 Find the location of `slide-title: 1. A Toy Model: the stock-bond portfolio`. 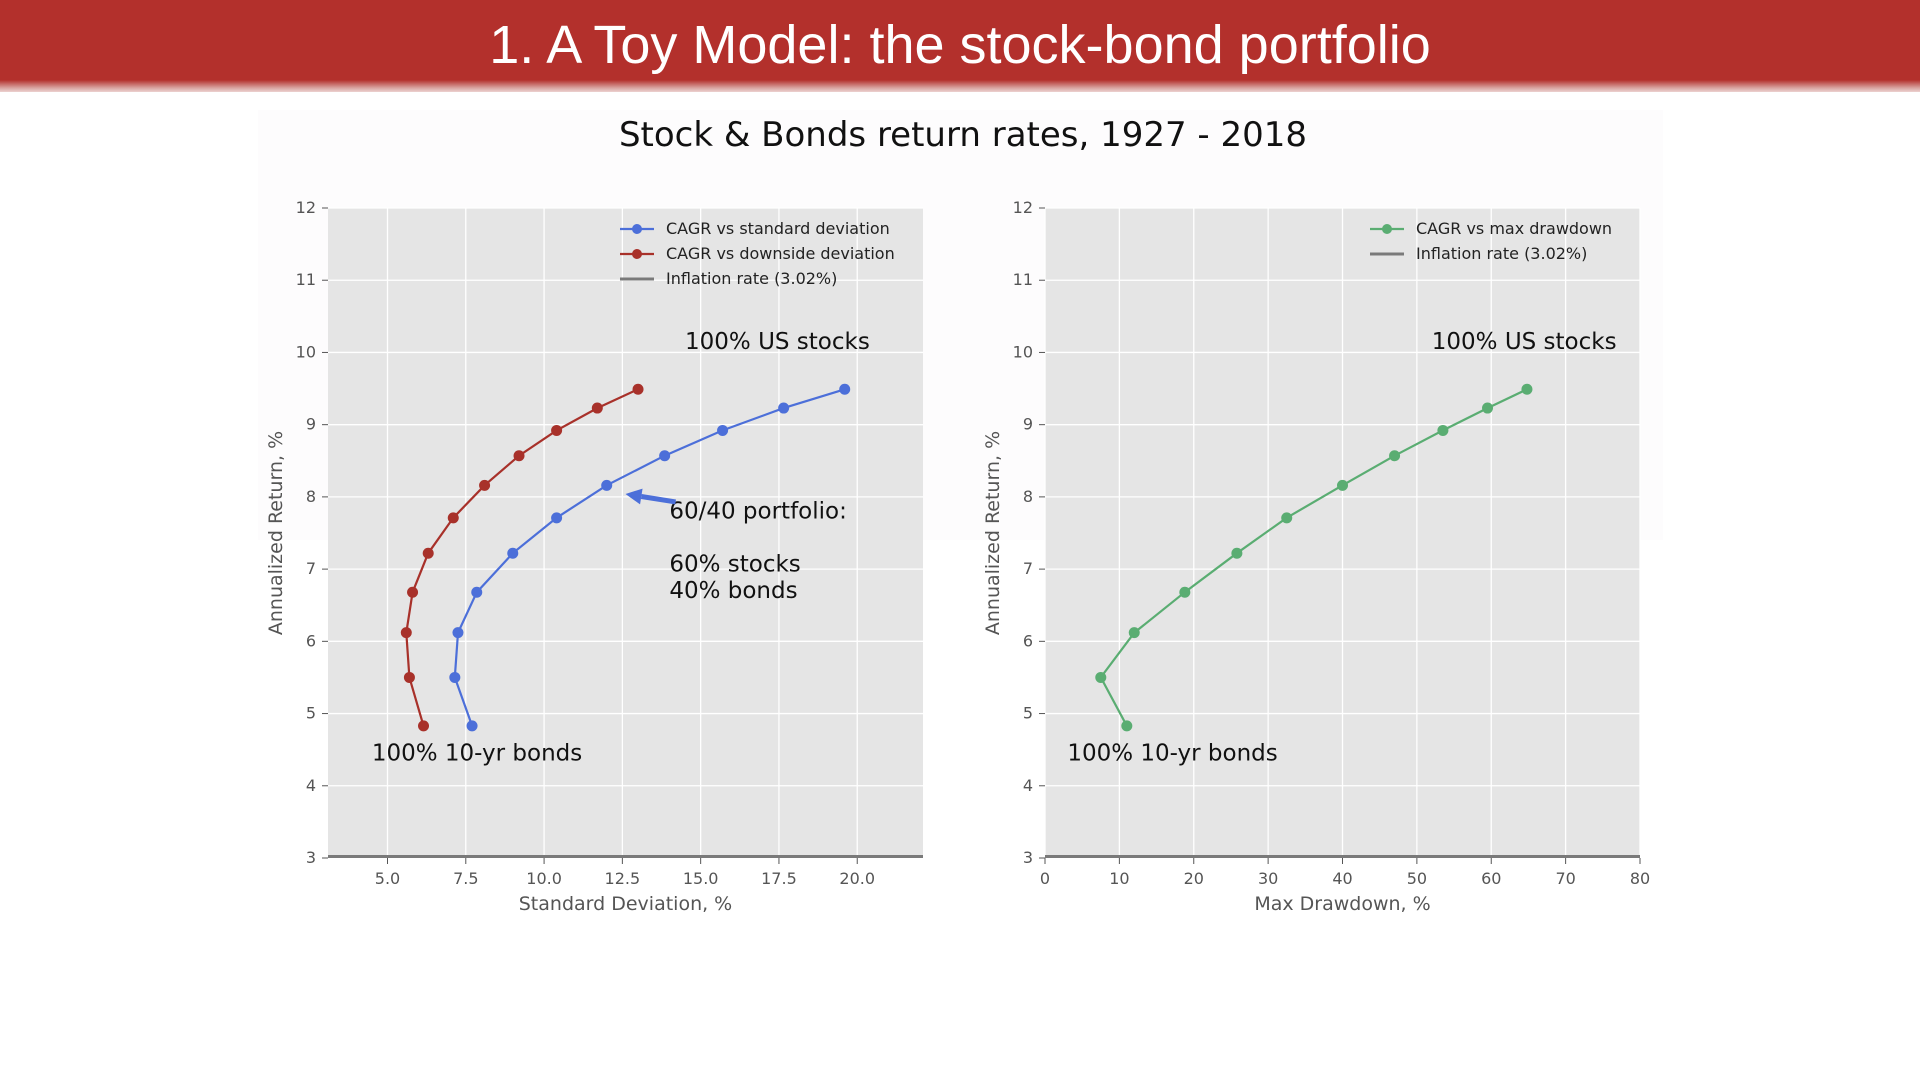

slide-title: 1. A Toy Model: the stock-bond portfolio is located at coordinates (960, 45).